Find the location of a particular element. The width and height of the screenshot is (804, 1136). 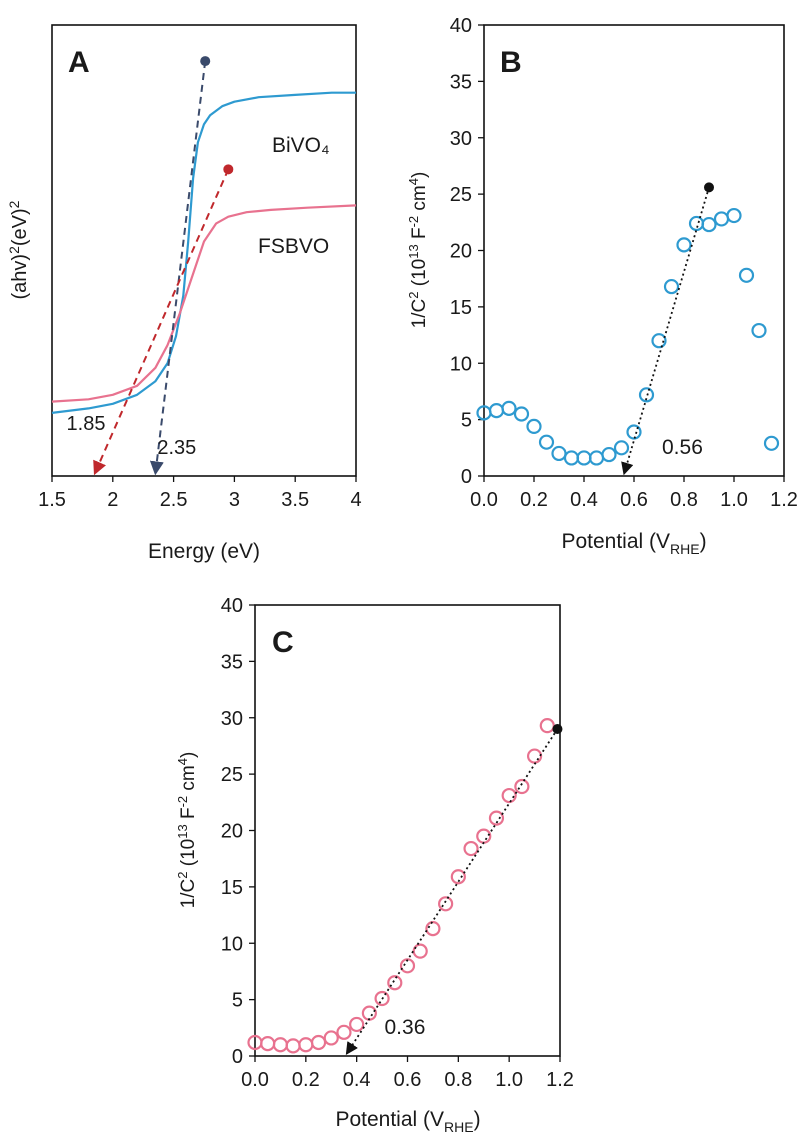

x-tick-label: 2.5 is located at coordinates (174, 500).